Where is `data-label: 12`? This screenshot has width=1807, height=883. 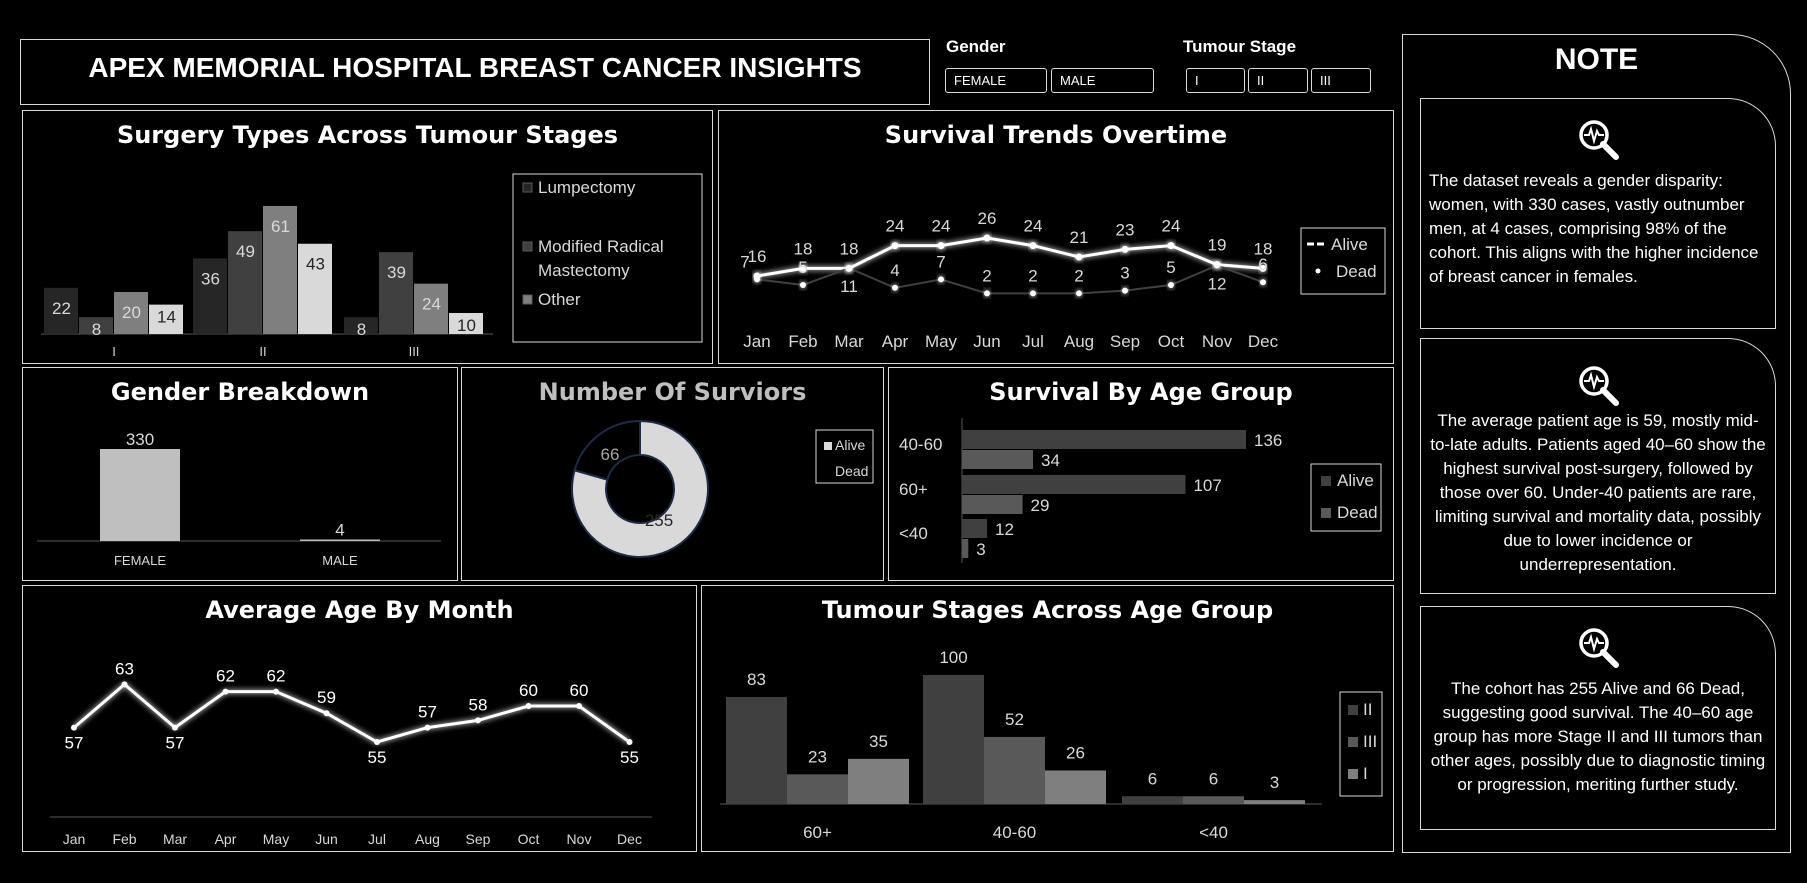
data-label: 12 is located at coordinates (1004, 529).